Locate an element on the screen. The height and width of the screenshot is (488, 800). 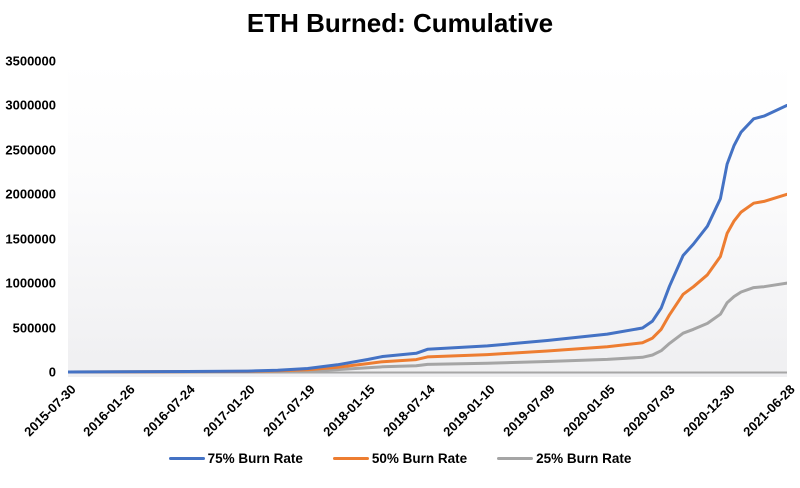
legend-line-swatch-75pct is located at coordinates (186, 458).